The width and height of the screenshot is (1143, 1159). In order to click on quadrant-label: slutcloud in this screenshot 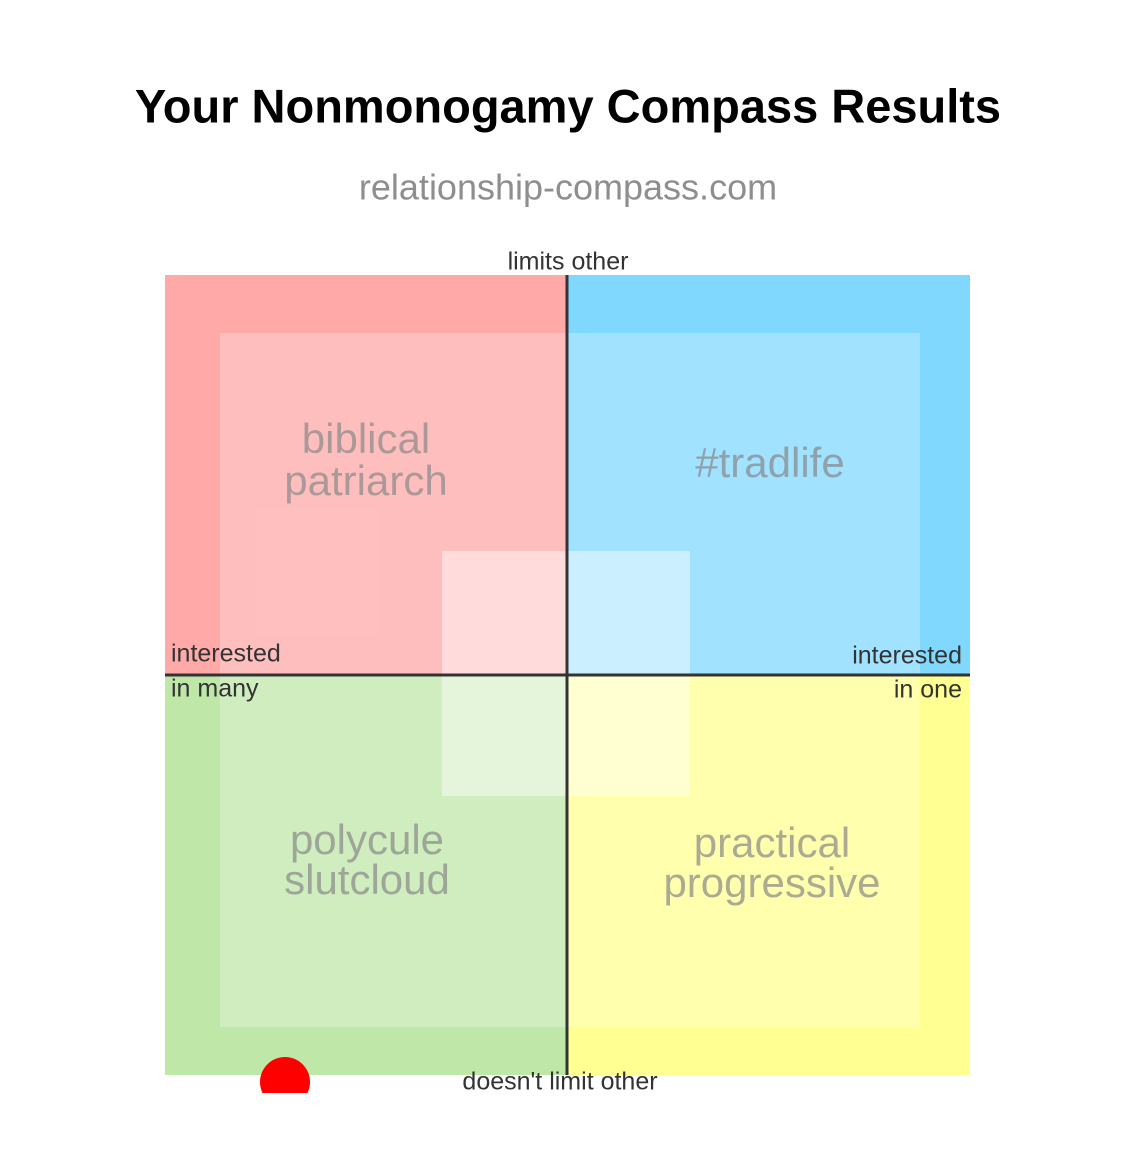, I will do `click(367, 879)`.